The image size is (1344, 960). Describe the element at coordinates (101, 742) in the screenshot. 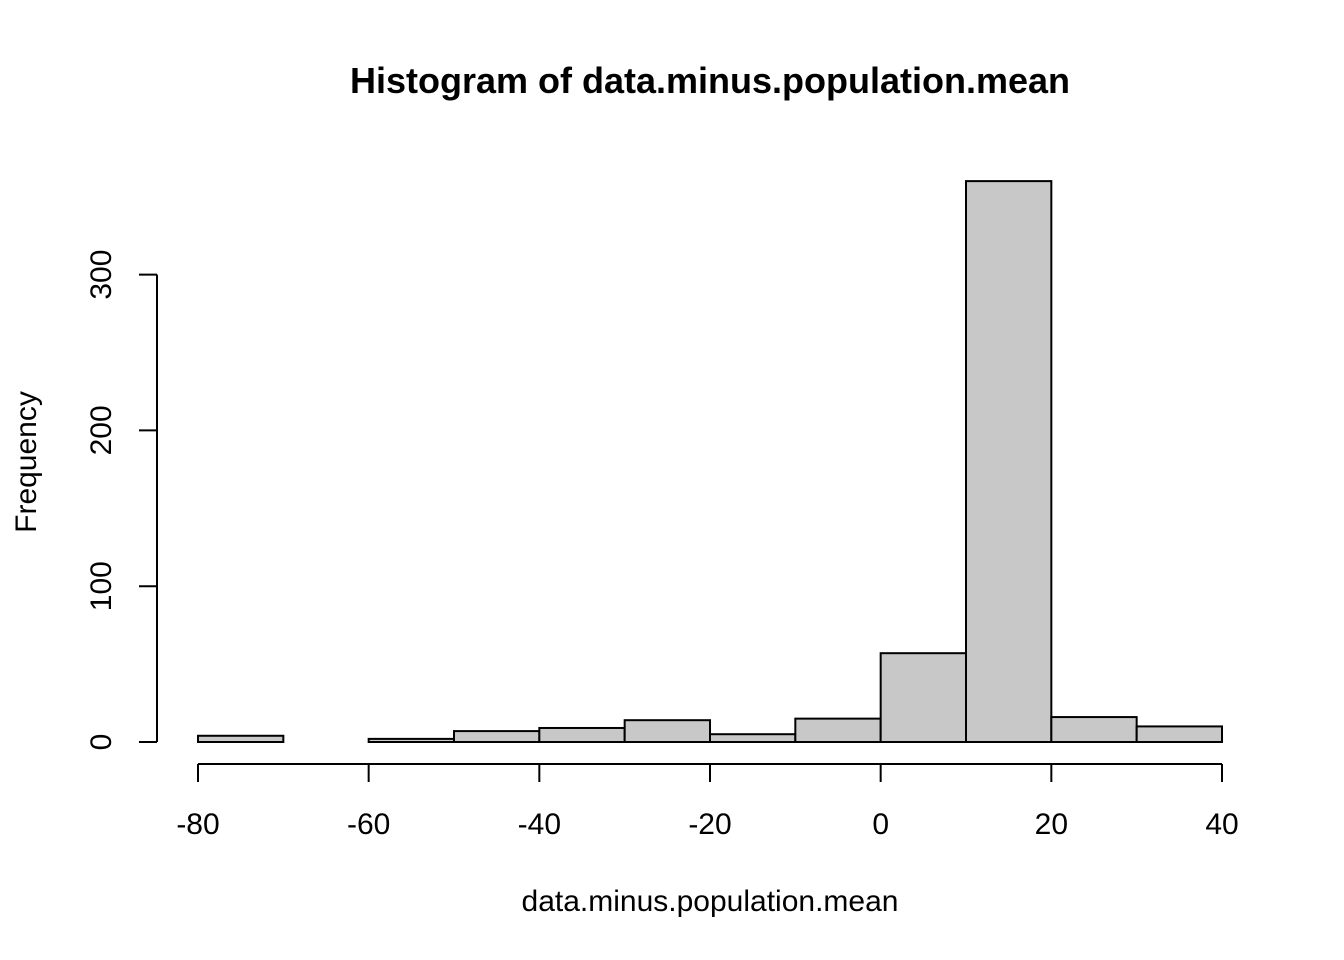

I see `y-tick-label: 0` at that location.